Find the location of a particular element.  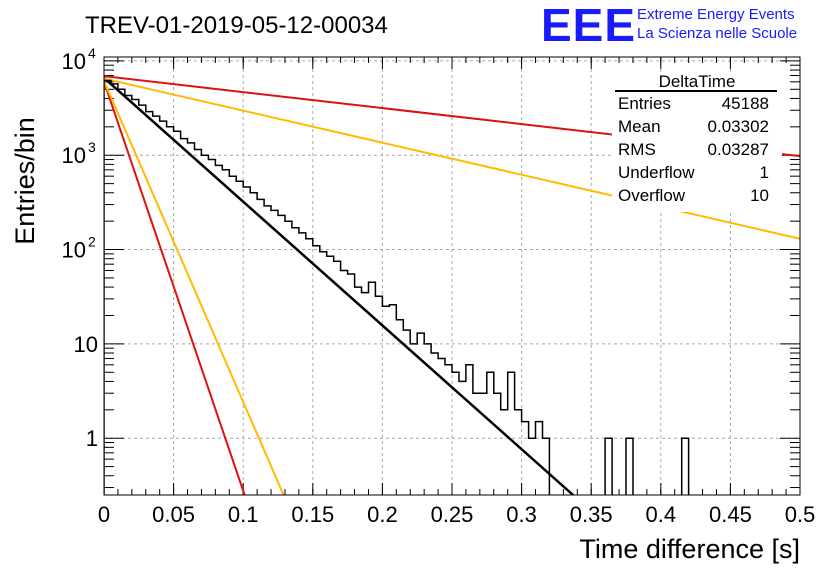

x-tick-label: 0.3 is located at coordinates (521, 514).